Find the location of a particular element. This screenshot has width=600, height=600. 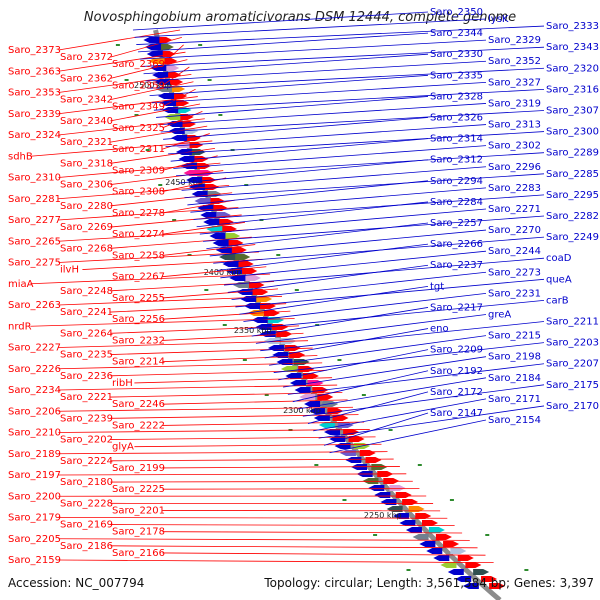

gene-label: Saro_2339 is located at coordinates (34, 114).